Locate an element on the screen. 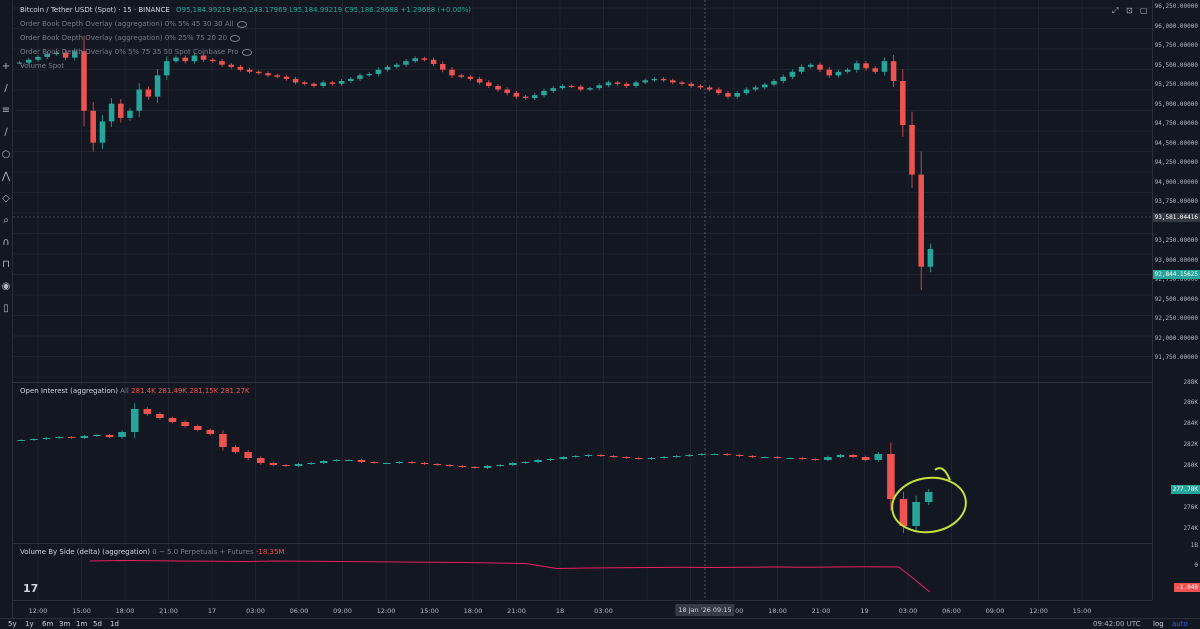  range-button-6m: 6m is located at coordinates (48, 624).